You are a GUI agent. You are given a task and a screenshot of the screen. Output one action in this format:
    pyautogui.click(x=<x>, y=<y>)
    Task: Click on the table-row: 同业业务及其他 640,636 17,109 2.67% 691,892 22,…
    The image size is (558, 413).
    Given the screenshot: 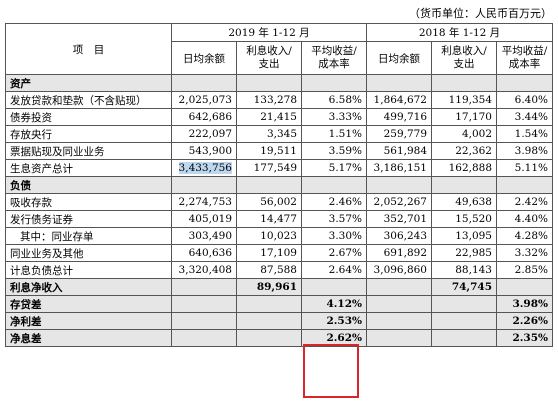 What is the action you would take?
    pyautogui.click(x=279, y=253)
    